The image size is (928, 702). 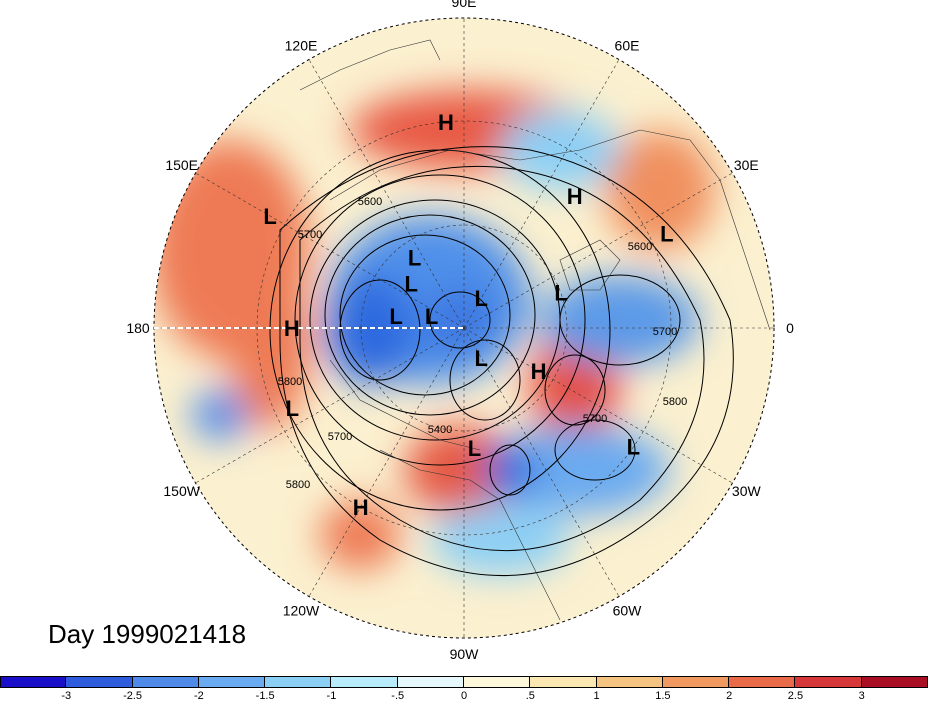 What do you see at coordinates (663, 696) in the screenshot?
I see `colorbar-tick-label: 1.5` at bounding box center [663, 696].